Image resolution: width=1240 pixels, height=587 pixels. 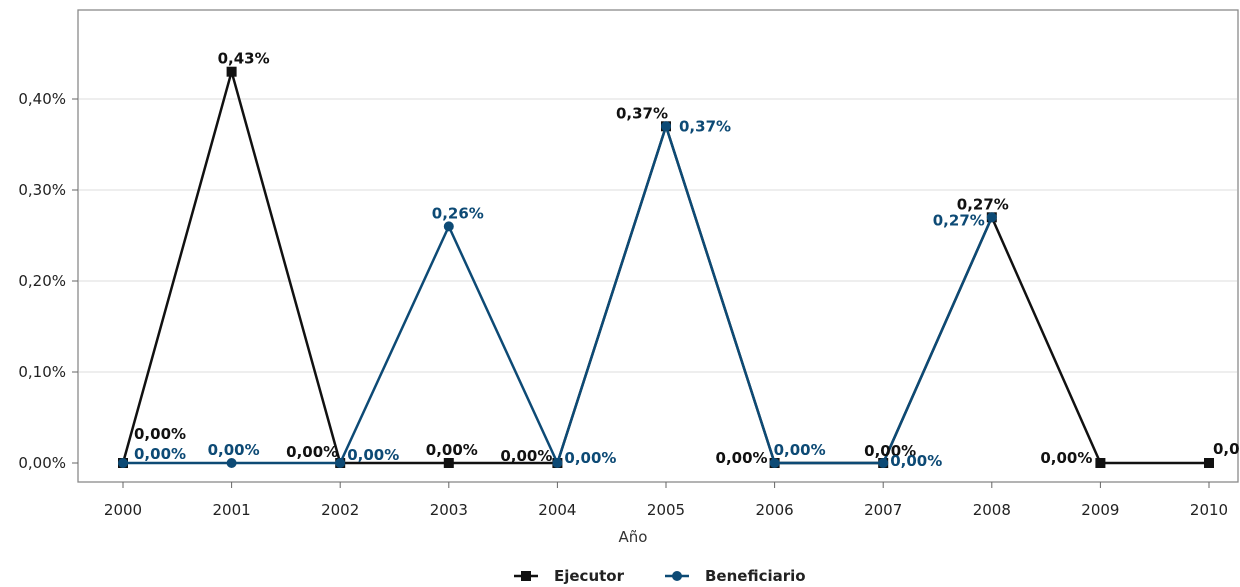 I want to click on legend: Ejecutor Beneficiario, so click(x=660, y=576).